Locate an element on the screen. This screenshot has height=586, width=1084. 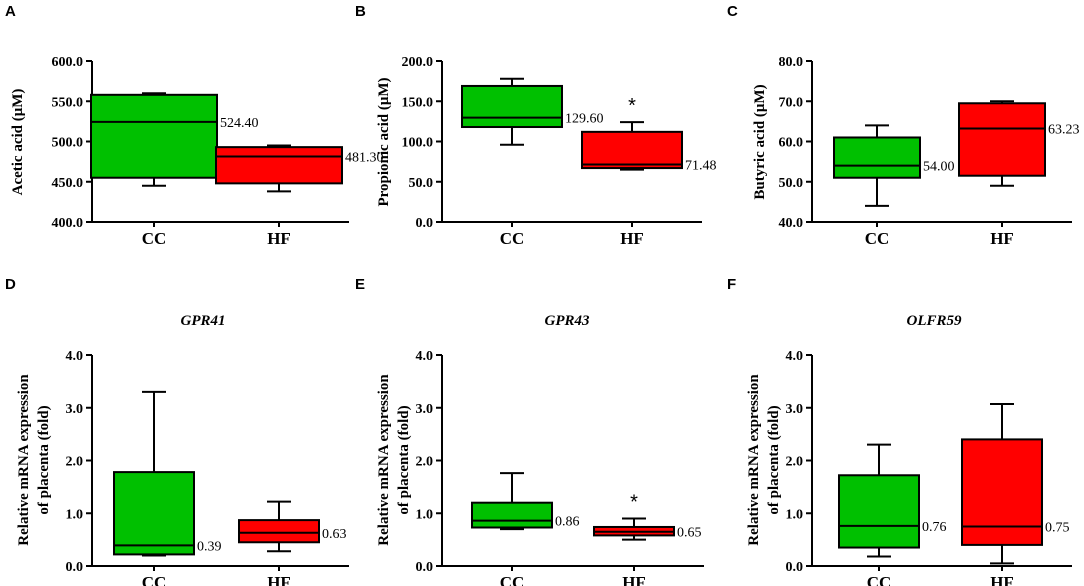
y-axis-label-A: Acetic acid (μM) is located at coordinates (18, 142).